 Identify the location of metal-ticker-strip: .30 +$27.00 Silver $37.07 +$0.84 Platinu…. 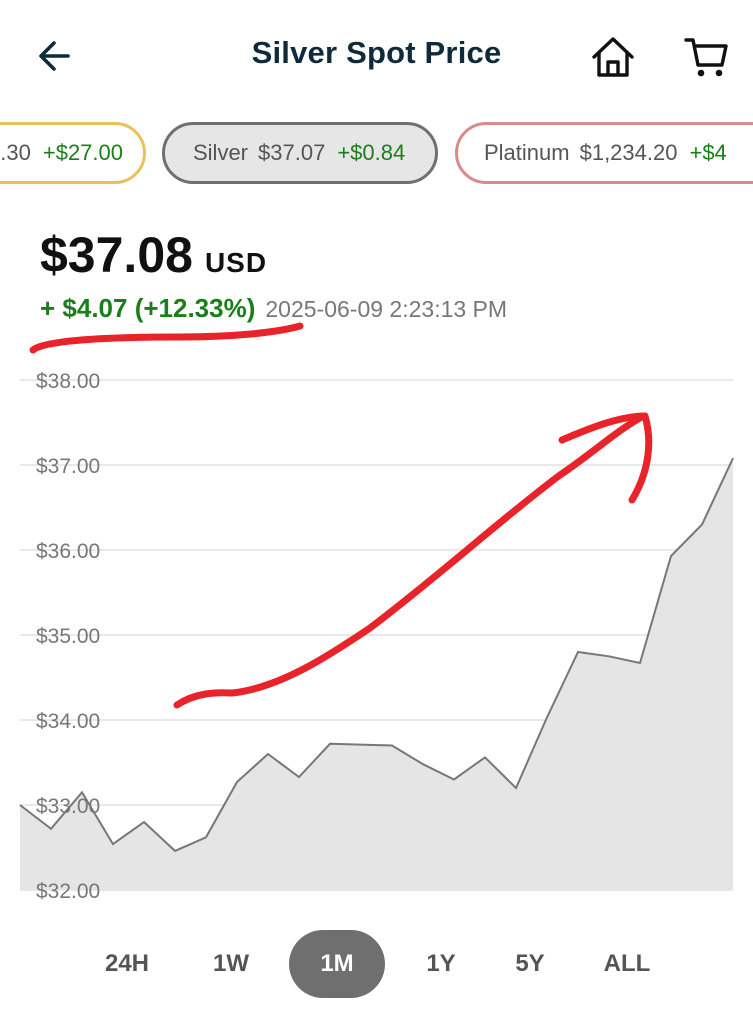
(376, 155).